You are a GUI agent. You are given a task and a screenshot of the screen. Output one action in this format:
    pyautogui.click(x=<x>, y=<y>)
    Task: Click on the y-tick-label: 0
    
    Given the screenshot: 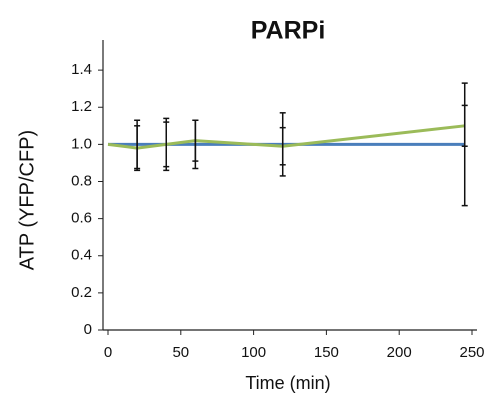 What is the action you would take?
    pyautogui.click(x=88, y=329)
    